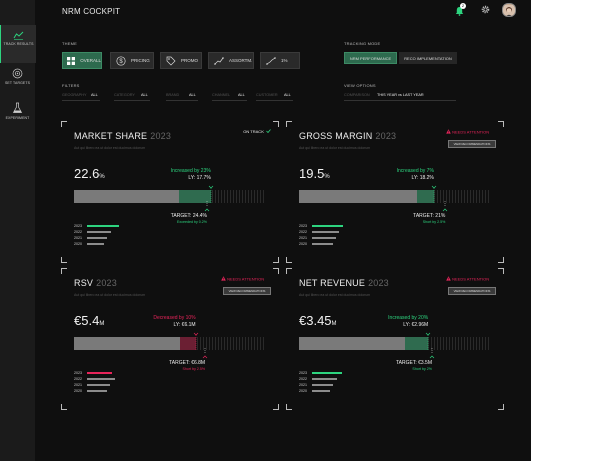 The height and width of the screenshot is (461, 600). I want to click on sidebar-item-label: TRACK RESULTS, so click(18, 44).